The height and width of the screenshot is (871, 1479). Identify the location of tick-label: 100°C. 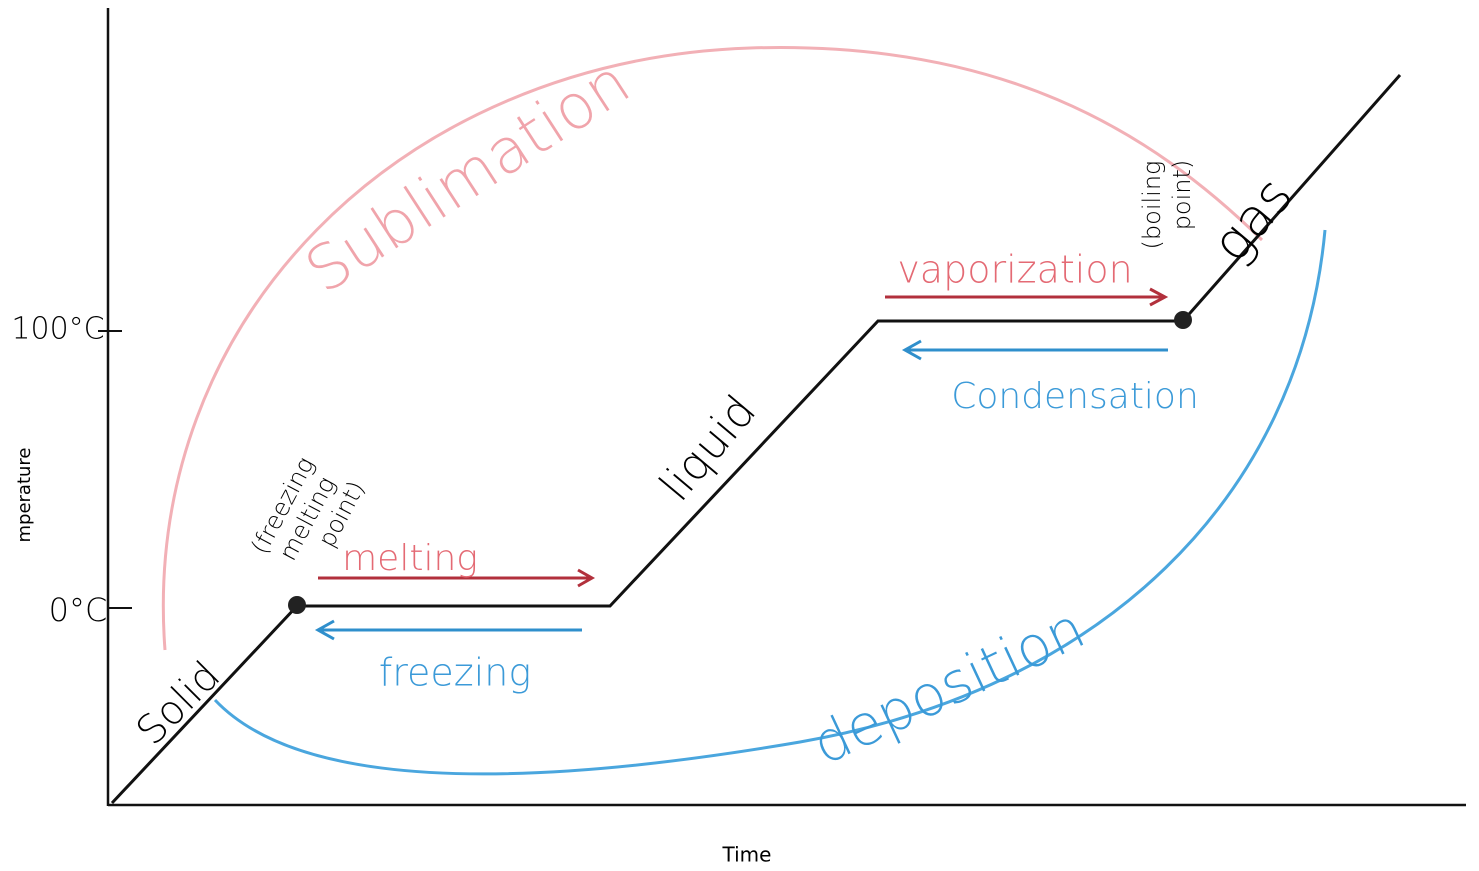
(57, 329).